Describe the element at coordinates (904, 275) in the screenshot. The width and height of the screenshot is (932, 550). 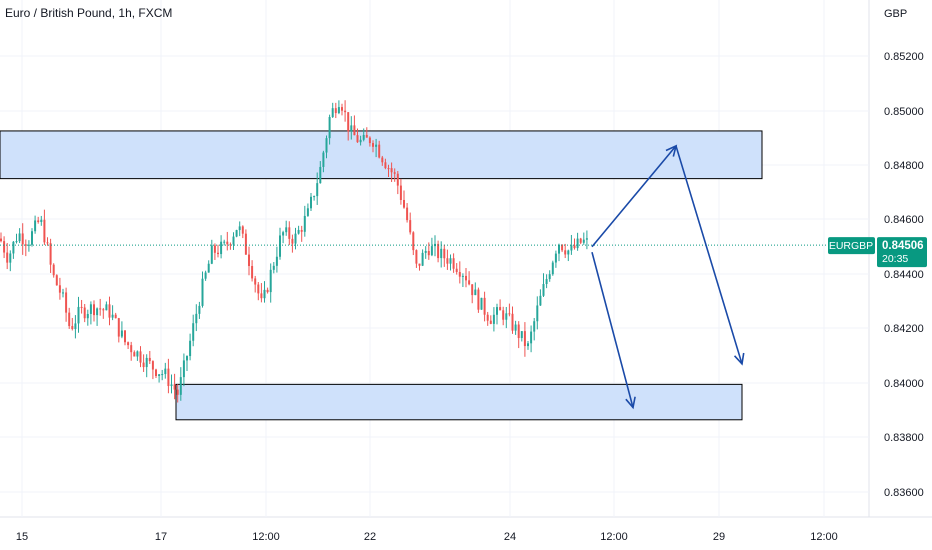
I see `price-tick-label: 0.84400` at that location.